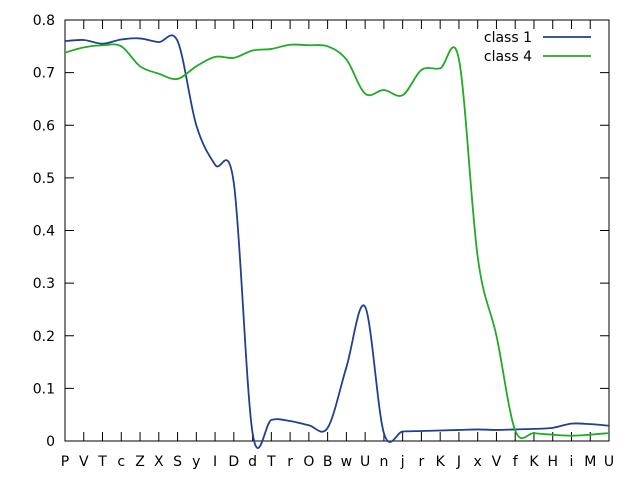  I want to click on x-tick-label: O, so click(308, 462).